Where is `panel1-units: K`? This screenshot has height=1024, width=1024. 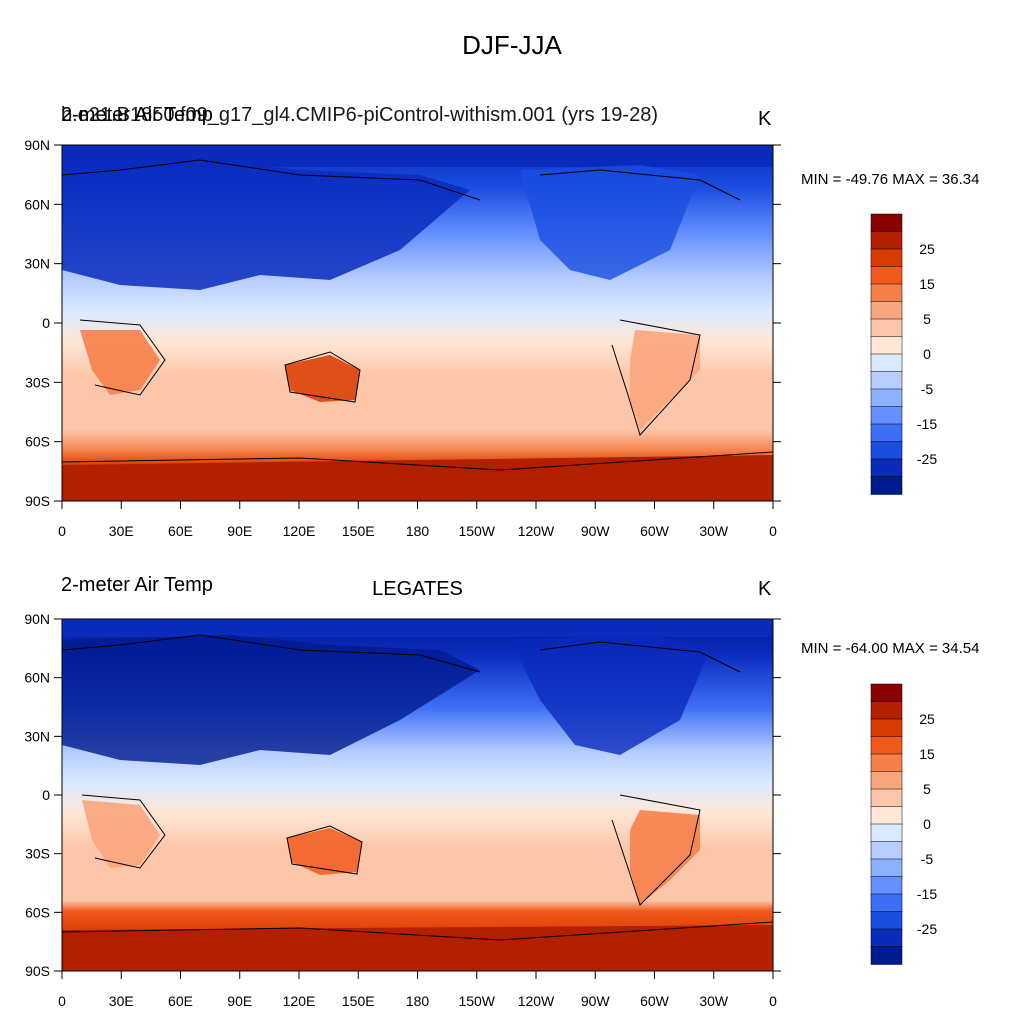 panel1-units: K is located at coordinates (765, 119).